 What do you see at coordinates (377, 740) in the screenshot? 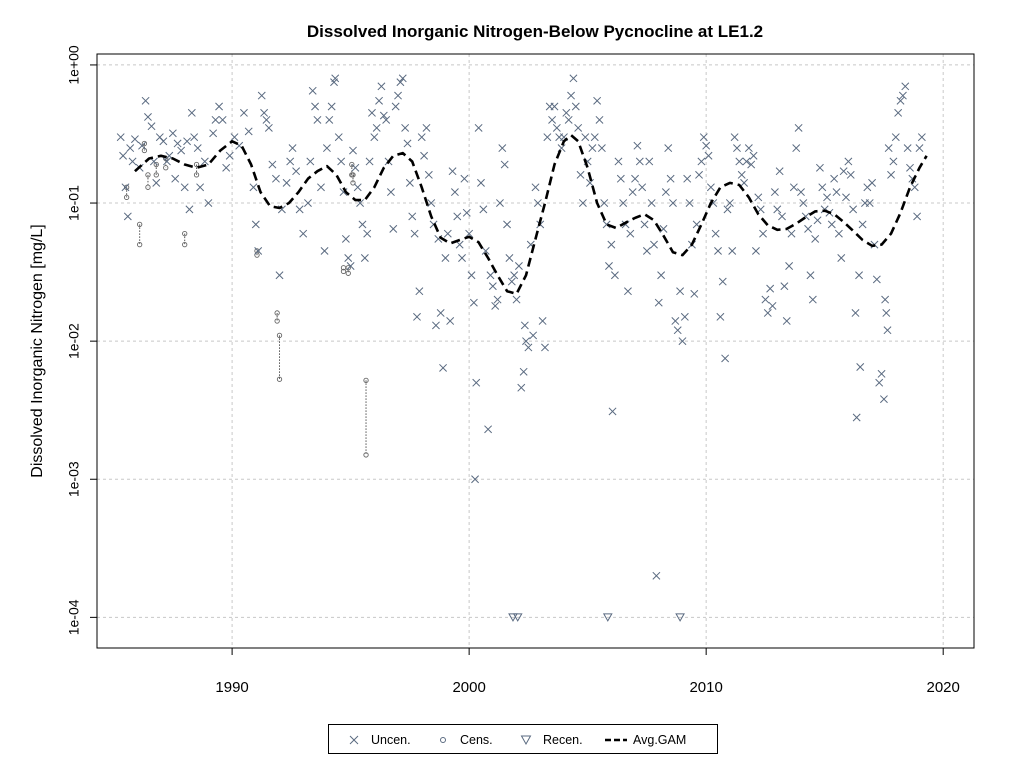
I see `legend-item-uncen: Uncen.` at bounding box center [377, 740].